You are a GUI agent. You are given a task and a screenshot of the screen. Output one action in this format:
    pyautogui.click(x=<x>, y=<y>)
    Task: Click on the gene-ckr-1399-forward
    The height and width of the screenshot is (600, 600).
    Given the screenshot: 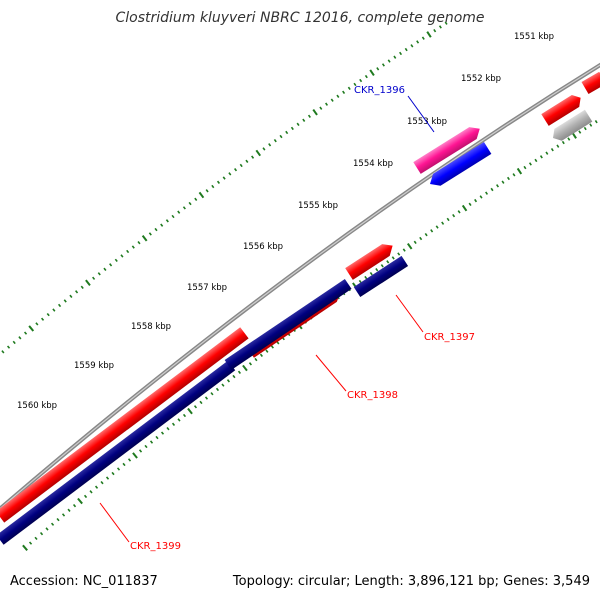 What is the action you would take?
    pyautogui.click(x=124, y=425)
    